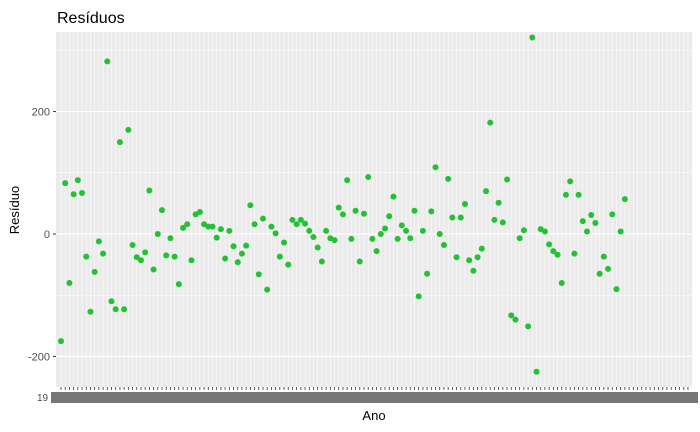  What do you see at coordinates (42, 235) in the screenshot?
I see `y-axis: -200 0 200` at bounding box center [42, 235].